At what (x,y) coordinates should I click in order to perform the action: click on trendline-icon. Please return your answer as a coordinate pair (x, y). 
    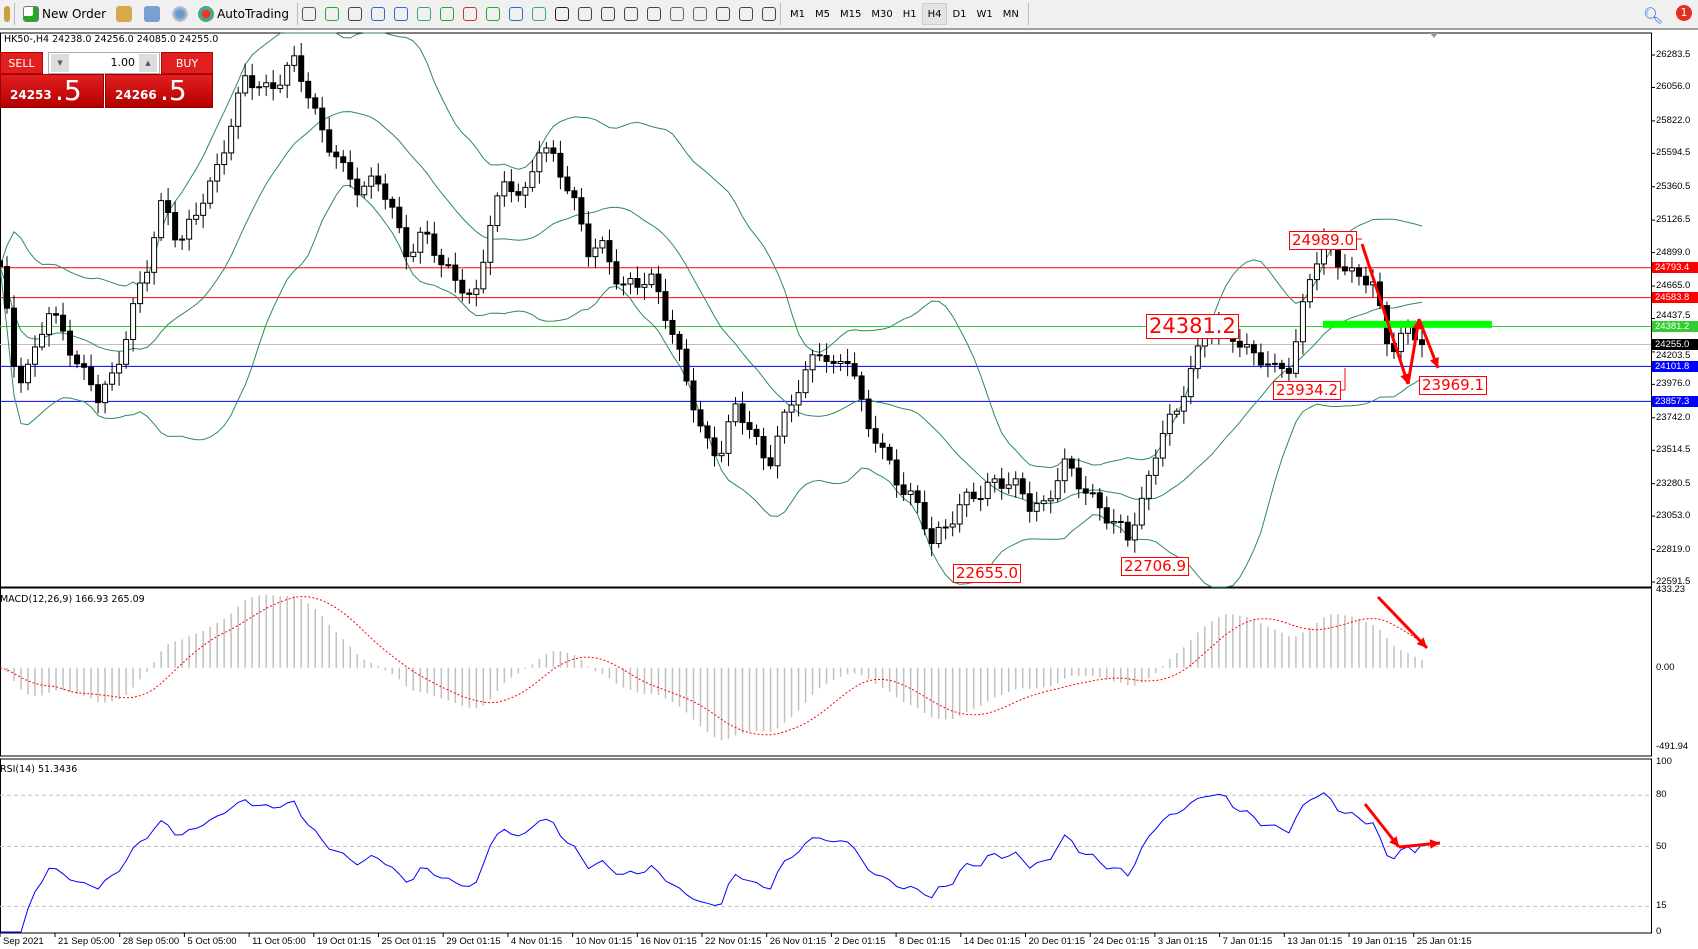
    Looking at the image, I should click on (653, 14).